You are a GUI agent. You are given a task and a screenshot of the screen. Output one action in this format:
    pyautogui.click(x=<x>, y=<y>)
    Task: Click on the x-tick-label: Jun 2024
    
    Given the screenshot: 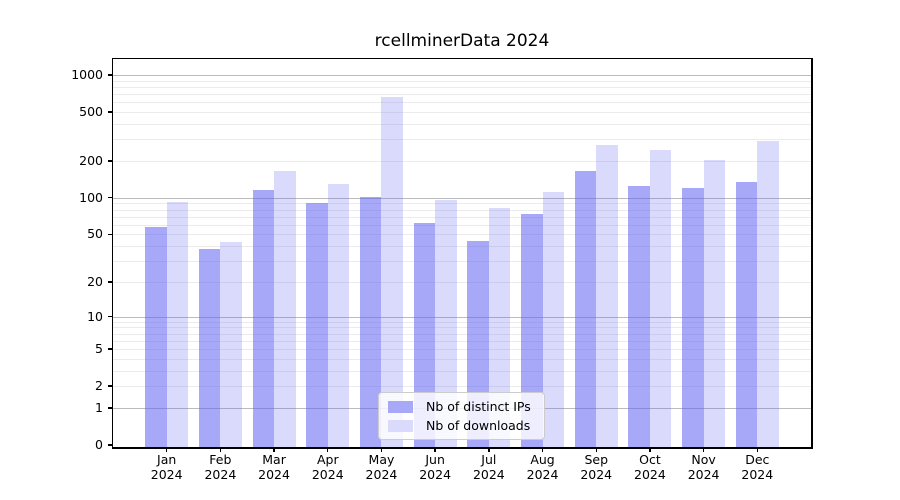 What is the action you would take?
    pyautogui.click(x=435, y=467)
    